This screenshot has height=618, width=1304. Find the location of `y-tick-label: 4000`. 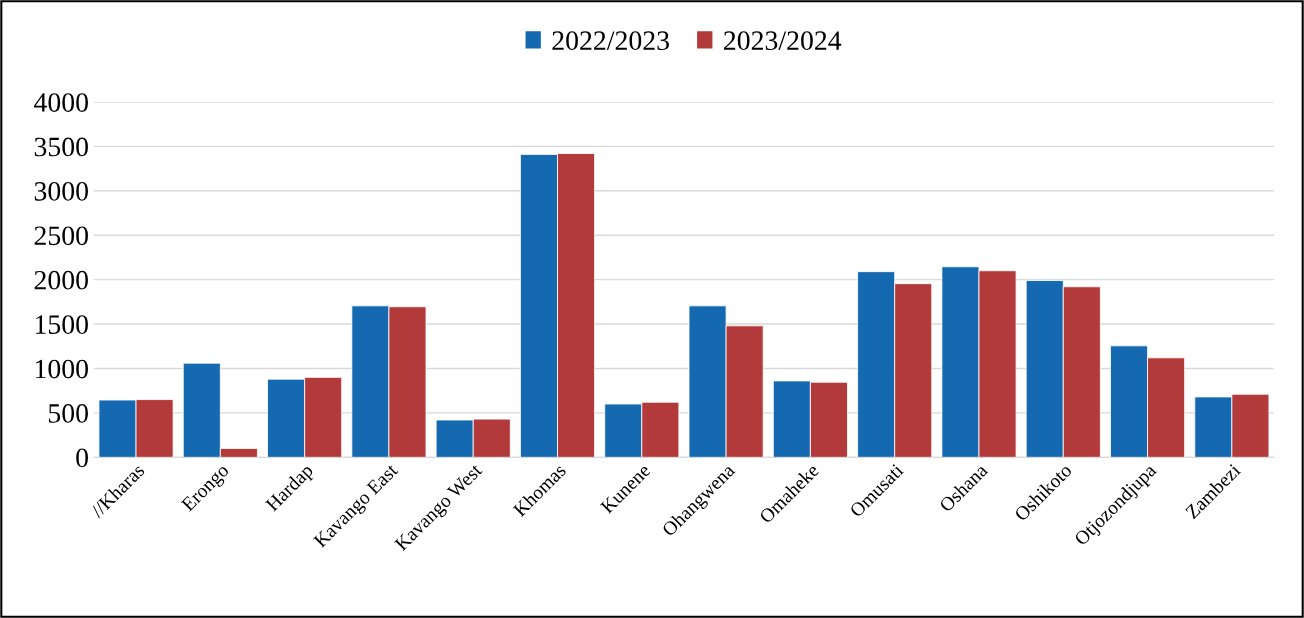

y-tick-label: 4000 is located at coordinates (61, 102).